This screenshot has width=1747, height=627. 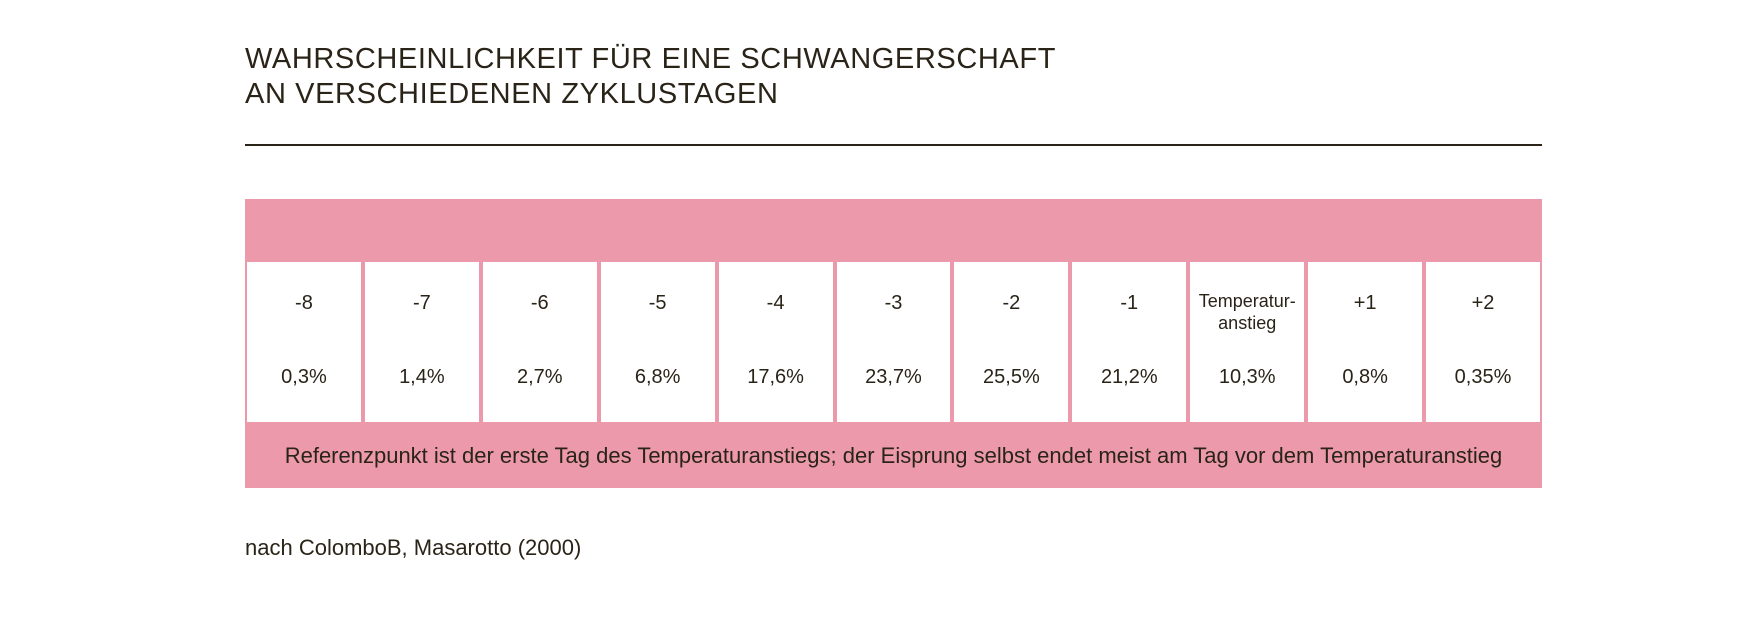 I want to click on probability-value: 23,7%, so click(x=894, y=377).